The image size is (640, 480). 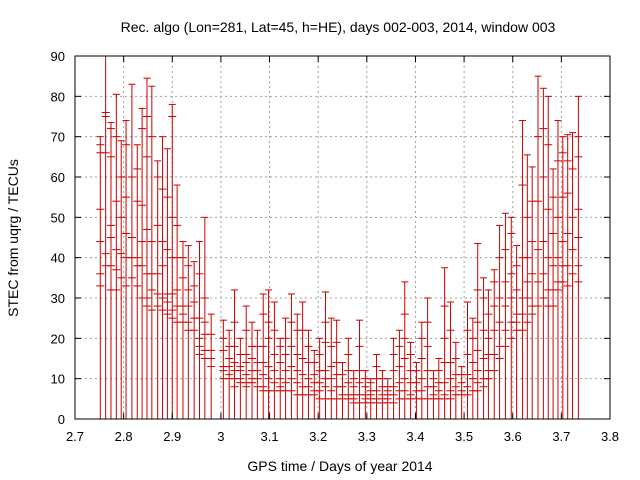 I want to click on x-tick-label: 3.1, so click(x=270, y=436).